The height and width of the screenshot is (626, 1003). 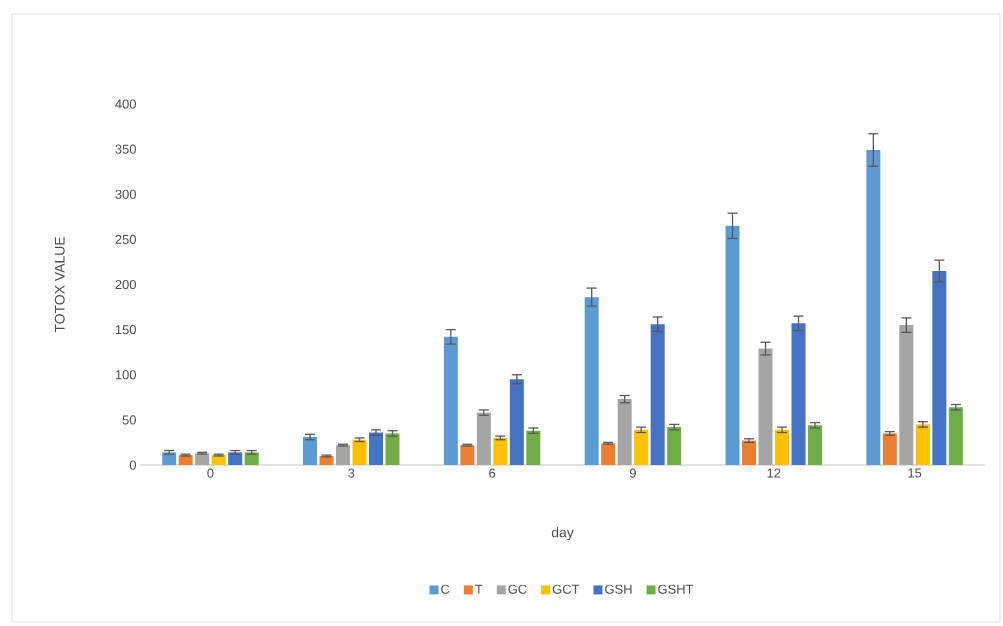 I want to click on y-tick-label: 50, so click(x=129, y=420).